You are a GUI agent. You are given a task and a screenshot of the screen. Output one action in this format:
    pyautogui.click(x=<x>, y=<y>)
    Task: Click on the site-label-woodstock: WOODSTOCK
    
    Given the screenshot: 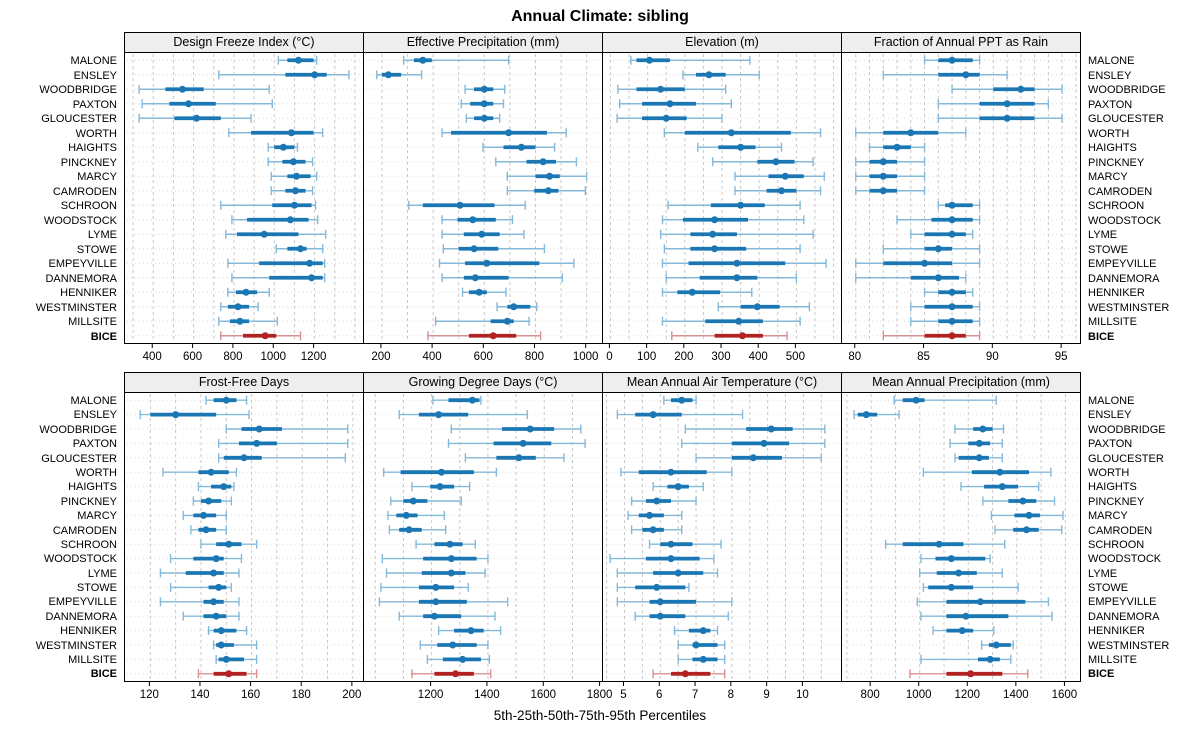 What is the action you would take?
    pyautogui.click(x=80, y=559)
    